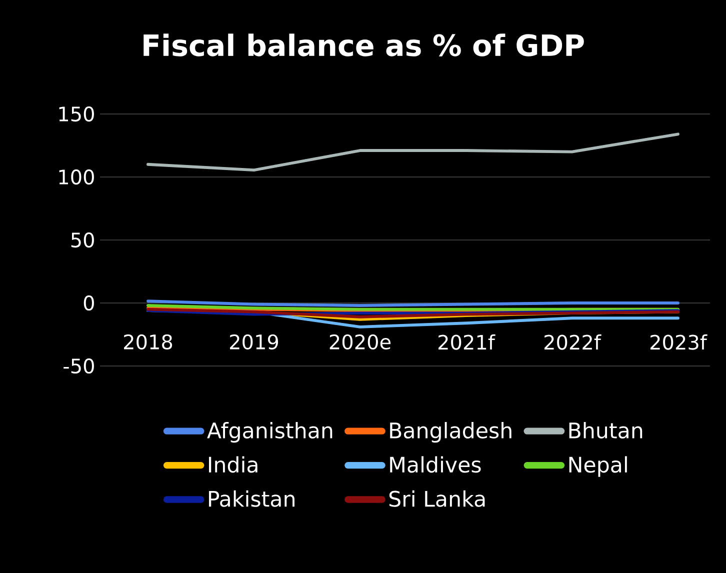  Describe the element at coordinates (605, 430) in the screenshot. I see `legend-label: Bhutan` at that location.